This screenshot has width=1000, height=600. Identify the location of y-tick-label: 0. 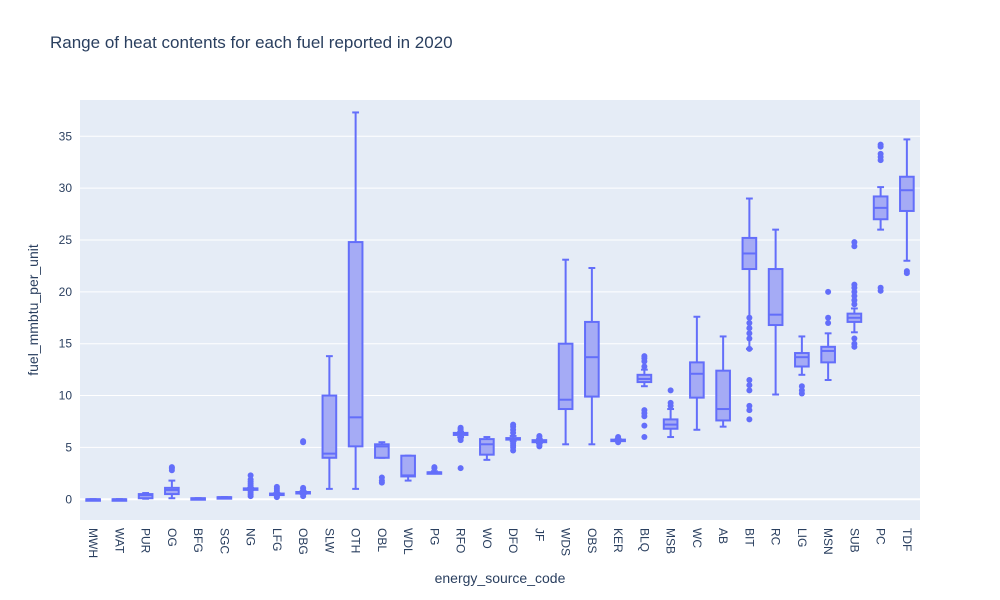
(68, 499).